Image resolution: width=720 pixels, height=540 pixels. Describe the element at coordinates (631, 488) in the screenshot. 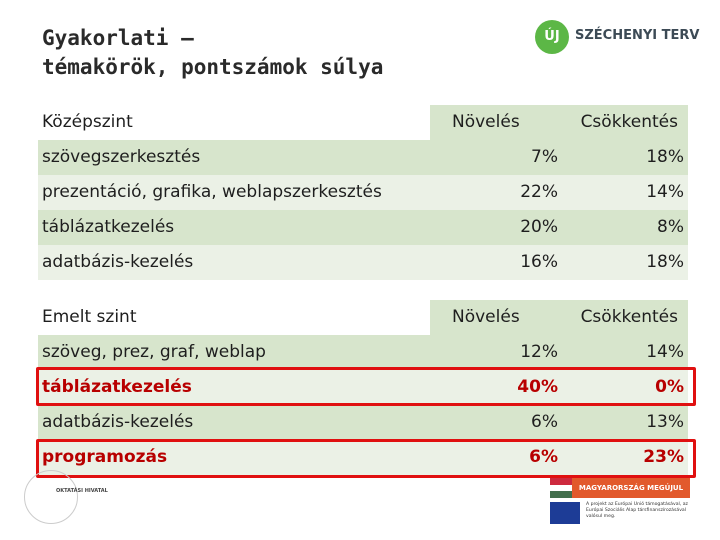

I see `banner: MAGYARORSZÁG MEGÚJUL` at that location.